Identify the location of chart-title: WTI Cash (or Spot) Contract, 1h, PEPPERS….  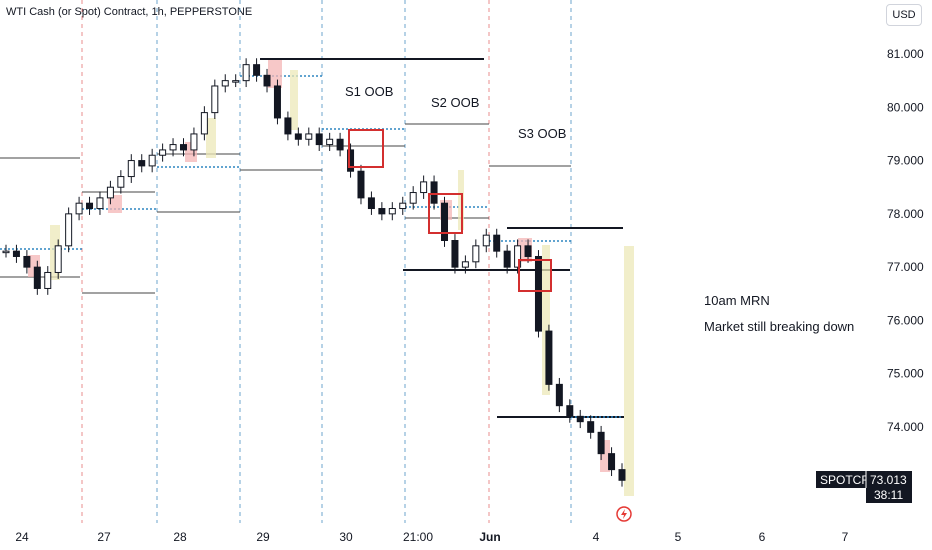
(129, 12).